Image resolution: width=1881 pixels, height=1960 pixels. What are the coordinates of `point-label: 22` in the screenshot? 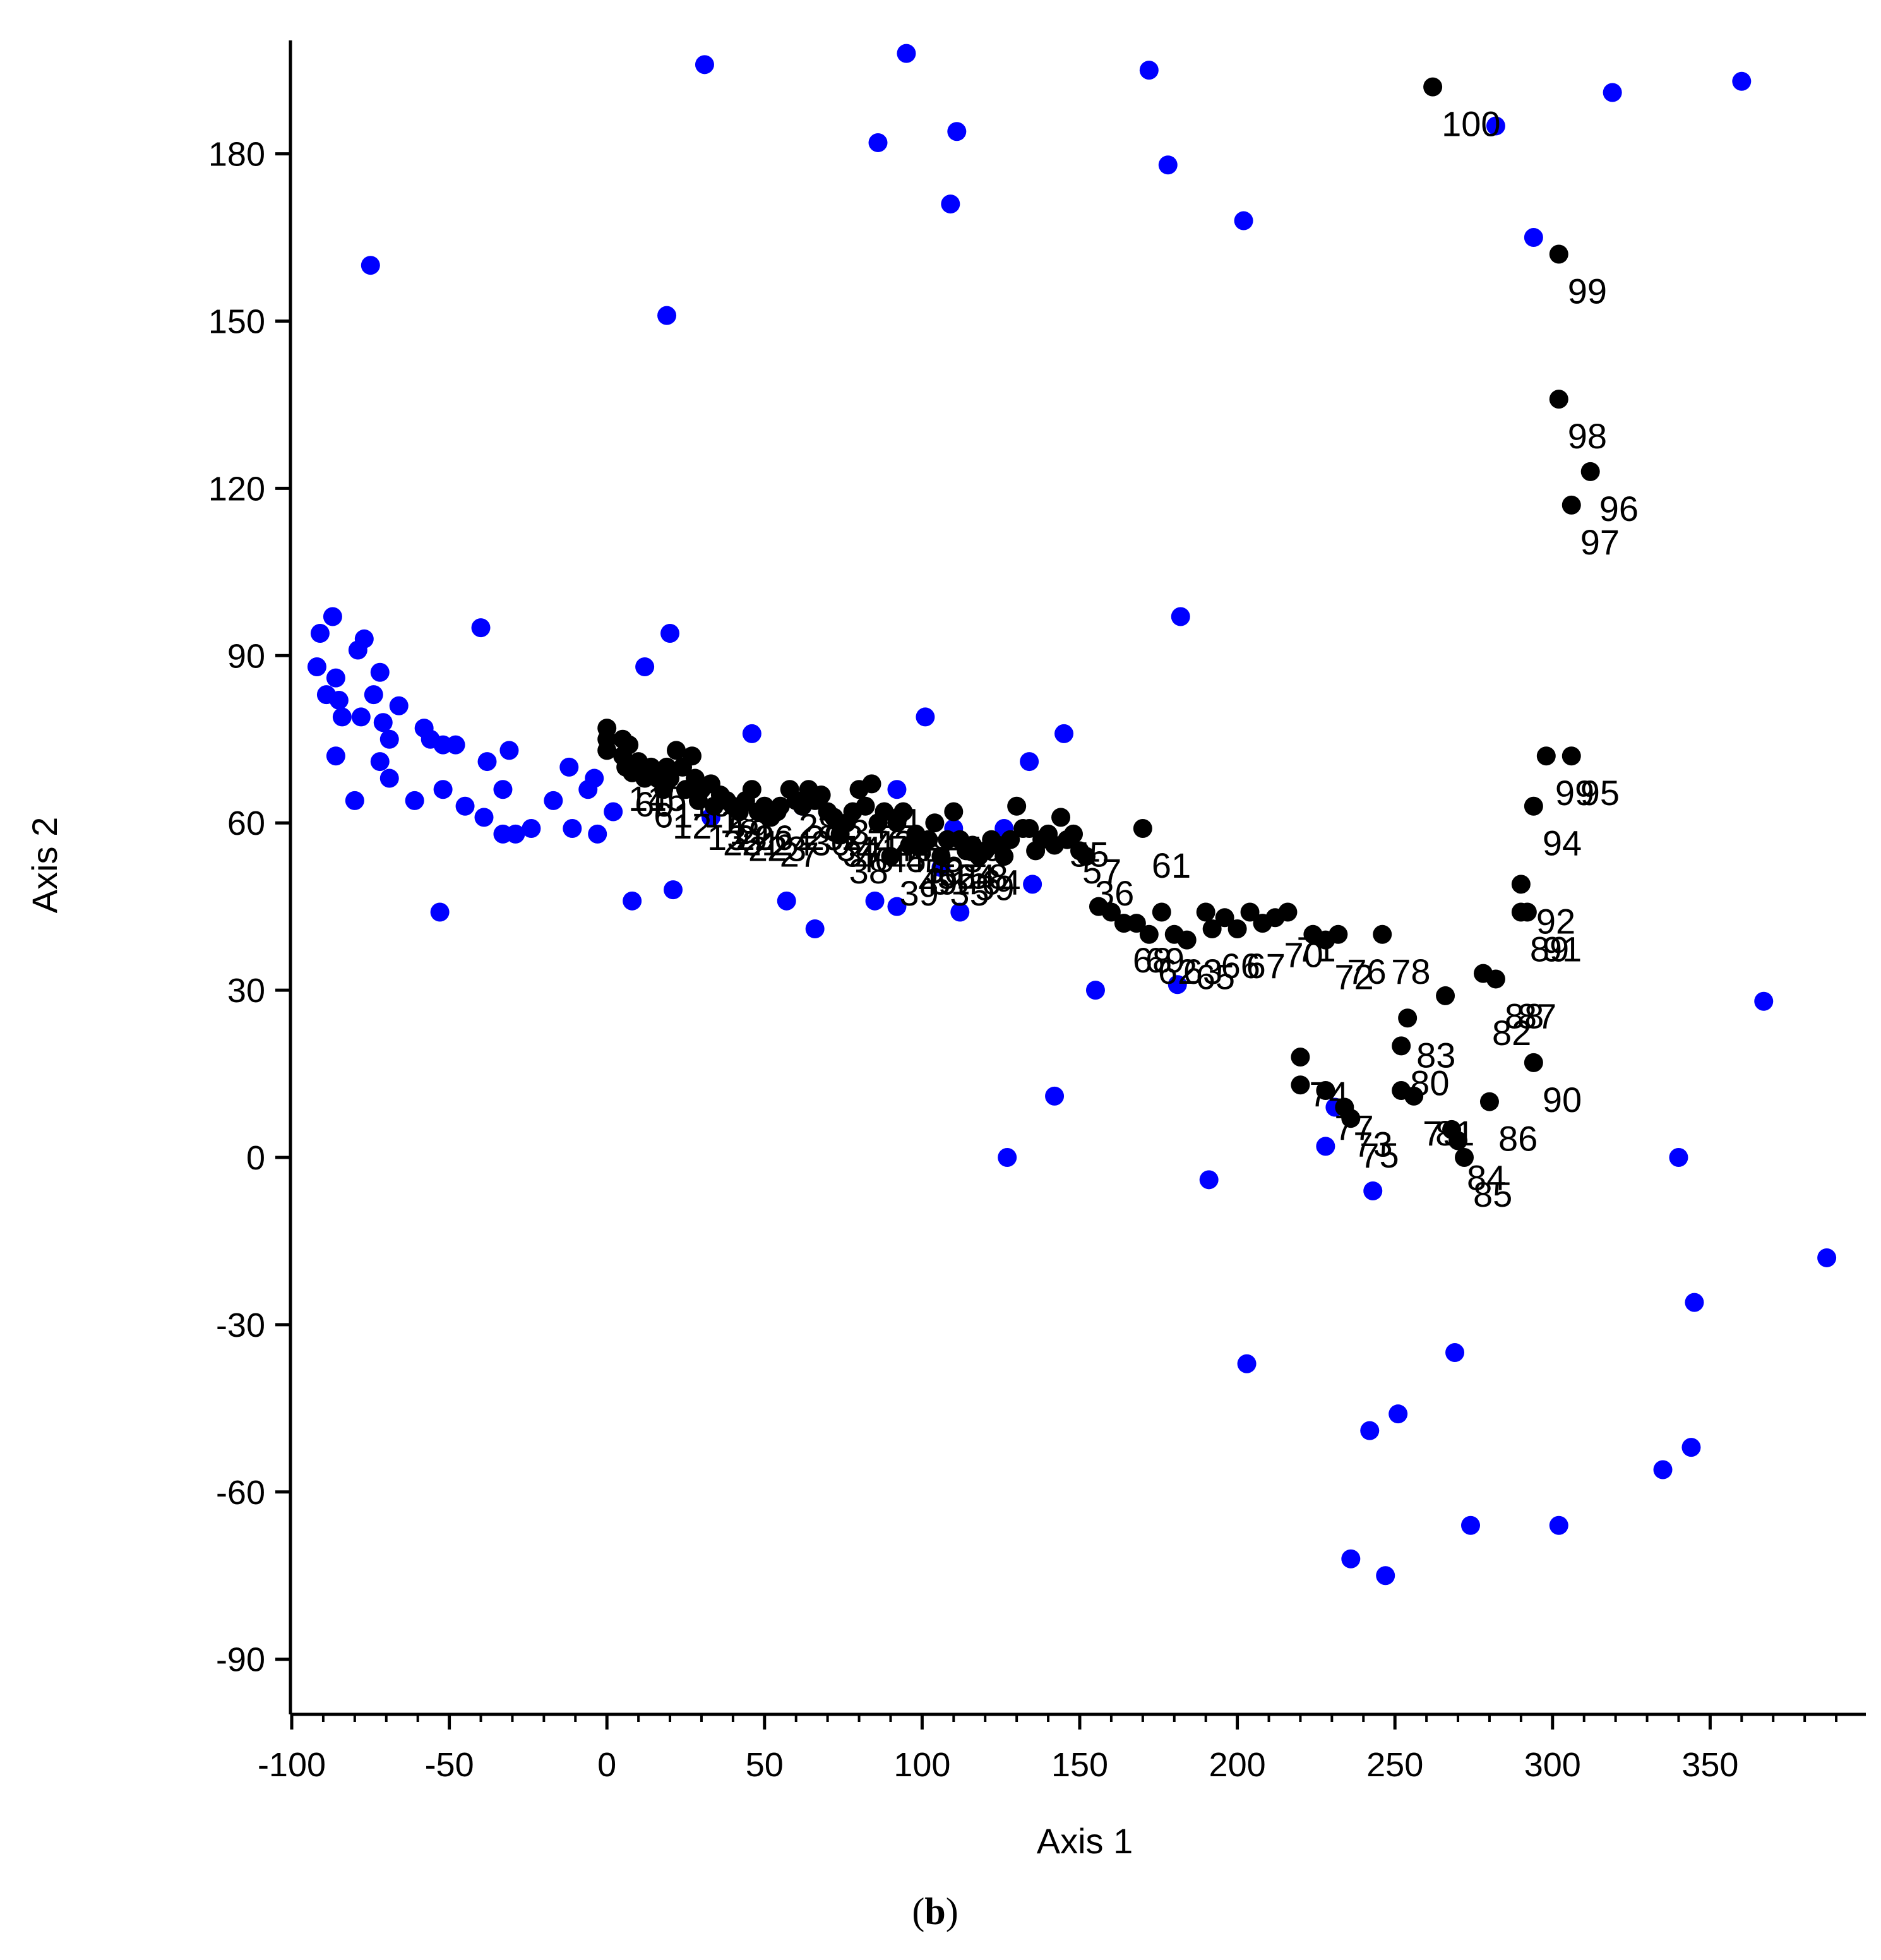 It's located at (767, 849).